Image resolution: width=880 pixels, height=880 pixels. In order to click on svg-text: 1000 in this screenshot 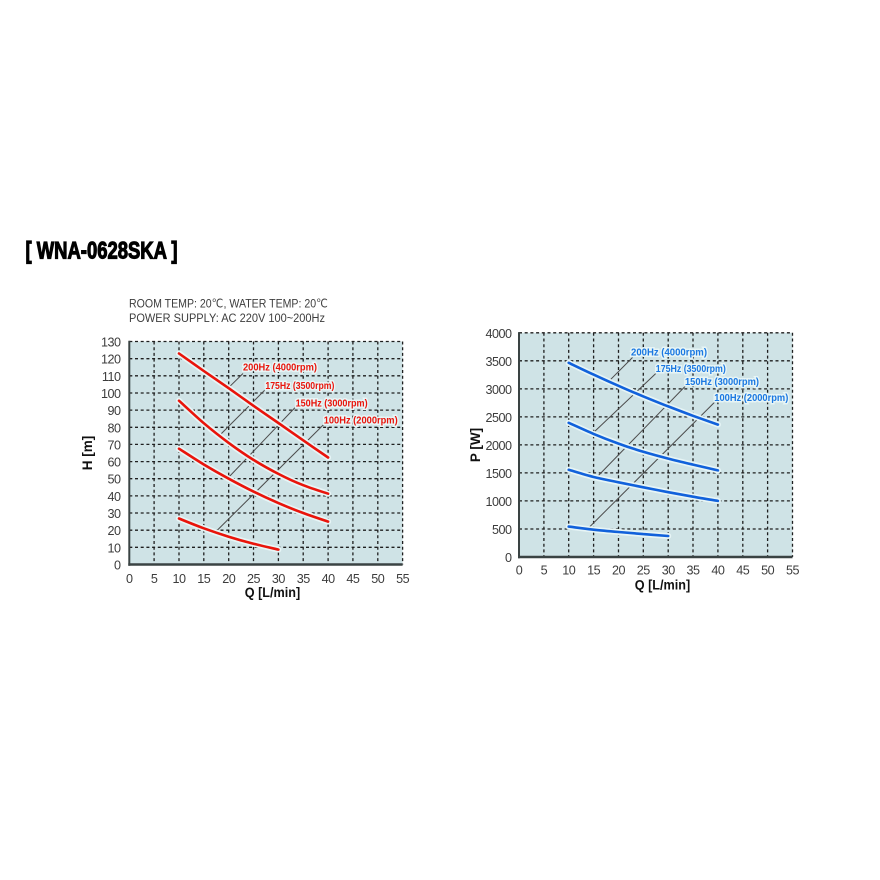, I will do `click(498, 502)`.